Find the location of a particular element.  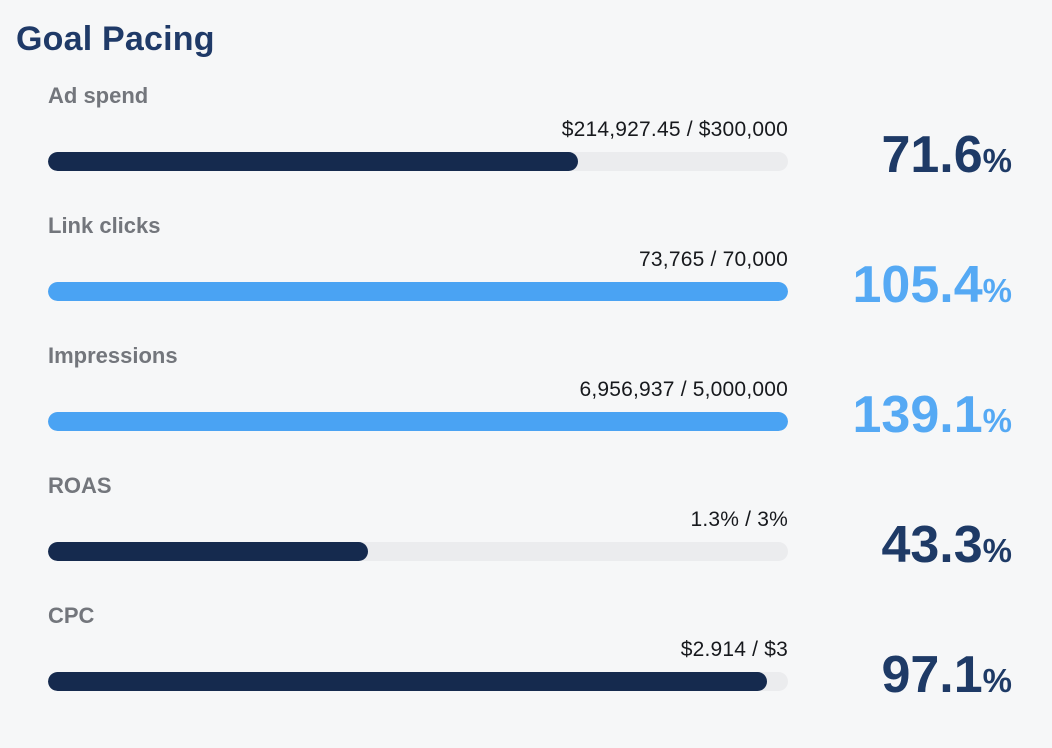

metric-label: Impressions is located at coordinates (113, 355).